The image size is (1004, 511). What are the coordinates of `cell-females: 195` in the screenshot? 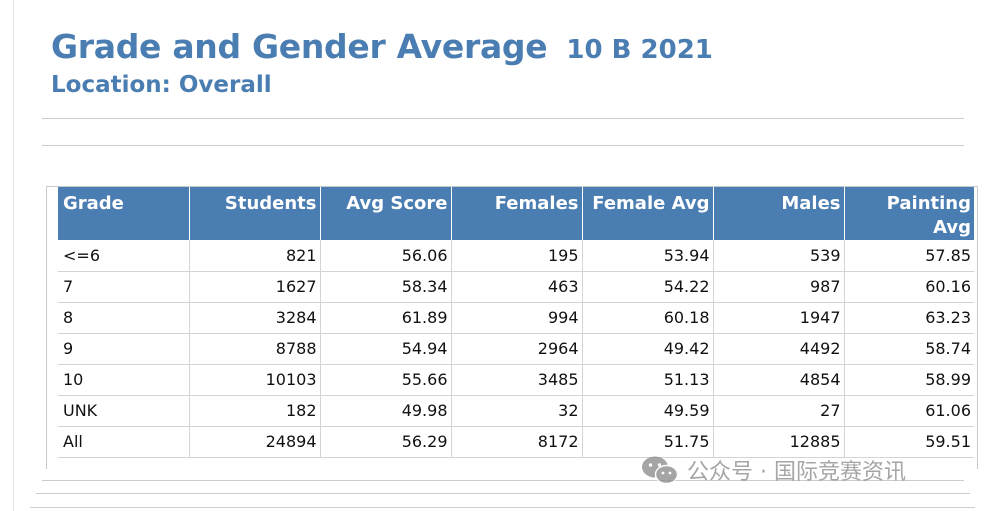 It's located at (517, 256).